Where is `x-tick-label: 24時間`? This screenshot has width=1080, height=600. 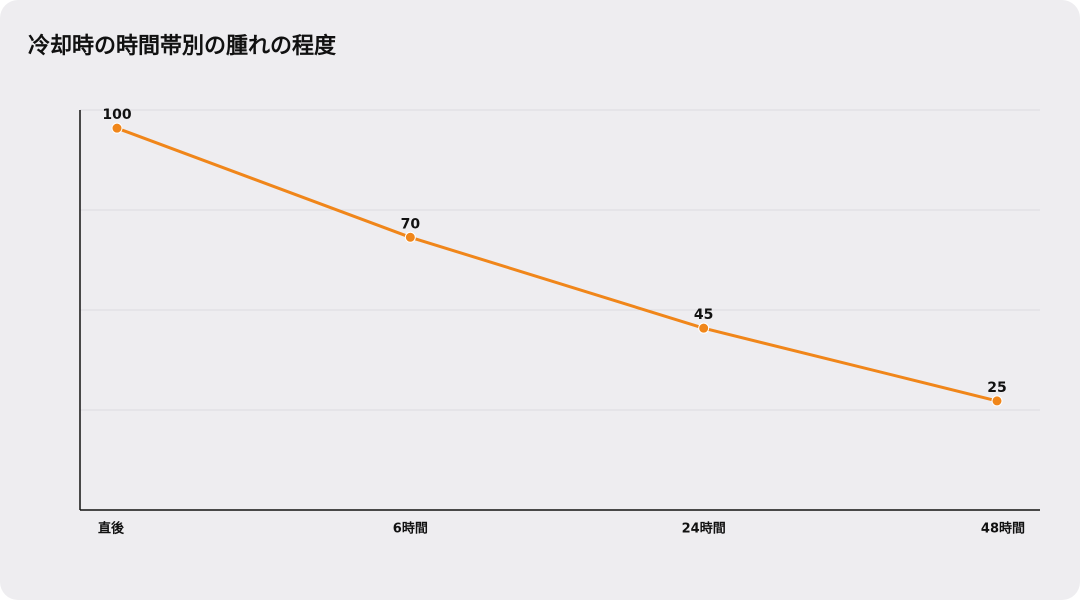
x-tick-label: 24時間 is located at coordinates (704, 529).